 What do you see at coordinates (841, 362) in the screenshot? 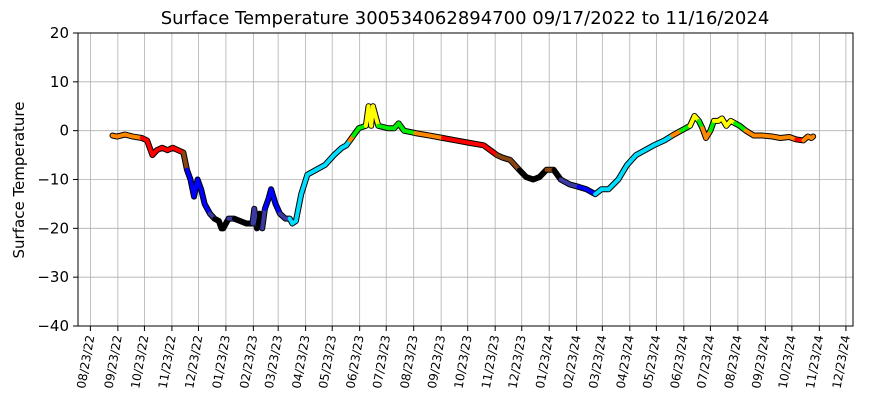
I see `x-tick-label: 12/23/24` at bounding box center [841, 362].